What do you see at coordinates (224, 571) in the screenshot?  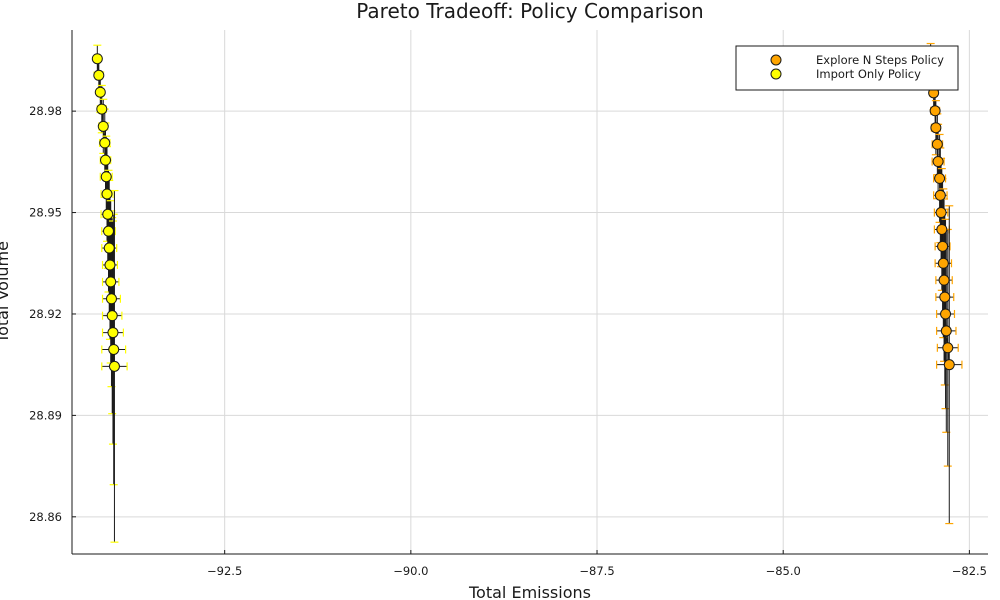 I see `x-tick-label: −92.5` at bounding box center [224, 571].